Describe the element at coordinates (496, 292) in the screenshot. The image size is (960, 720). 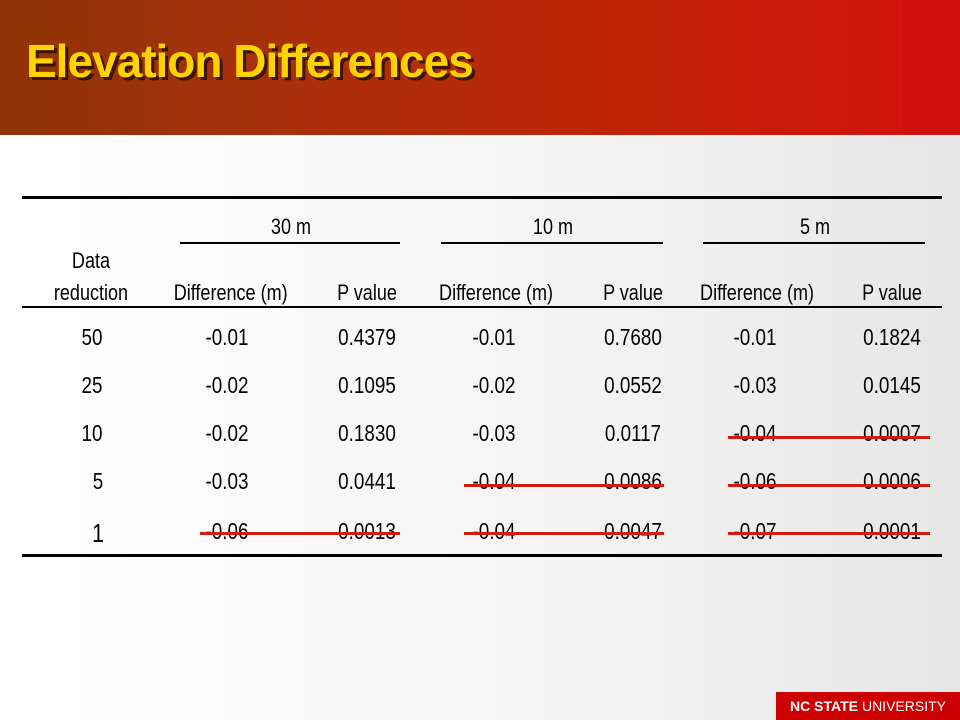
I see `header-difference-10m: Difference (m)` at that location.